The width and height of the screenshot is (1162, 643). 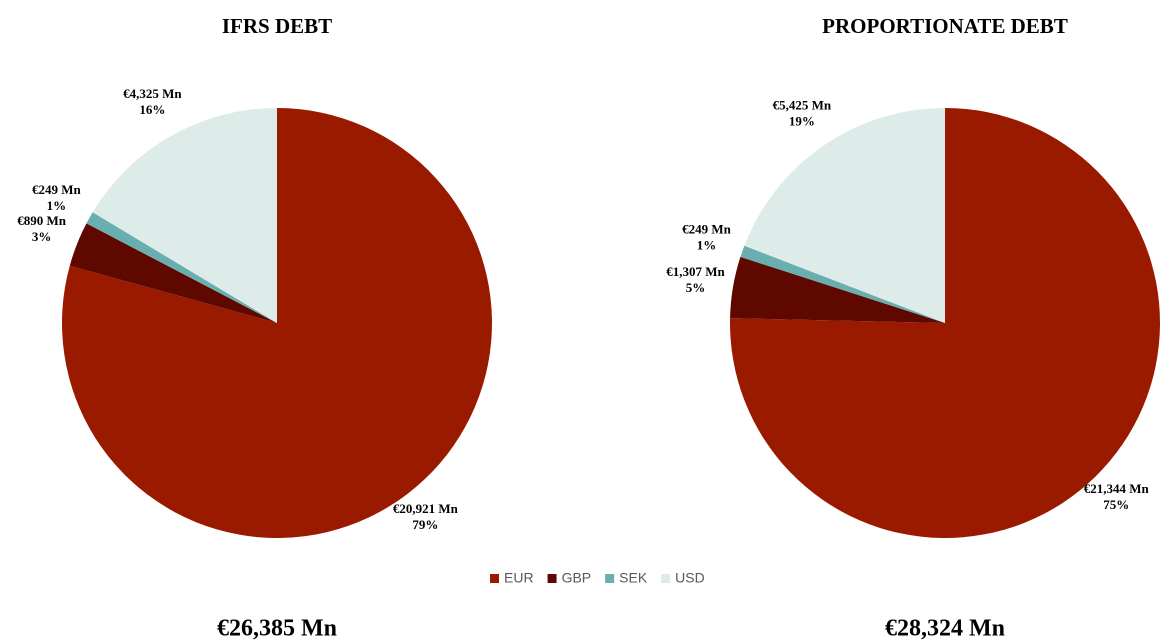 I want to click on percent-label: 19%, so click(x=802, y=120).